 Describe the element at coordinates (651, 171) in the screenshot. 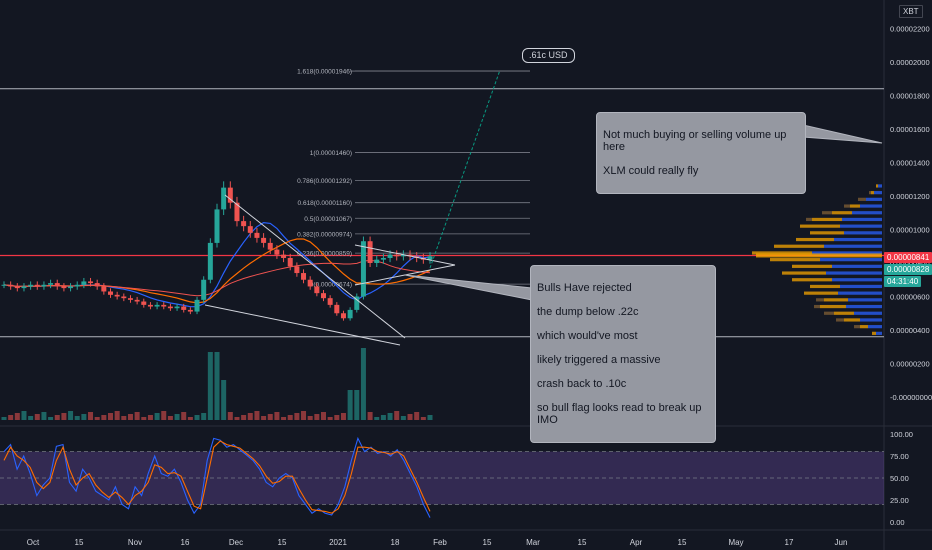

I see `annotation-line: XLM could really fly` at that location.